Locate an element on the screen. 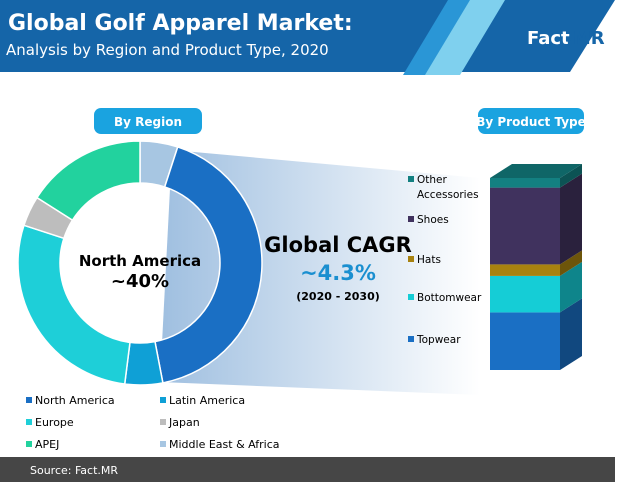 Image resolution: width=620 pixels, height=485 pixels. legend-item: North America is located at coordinates (75, 400).